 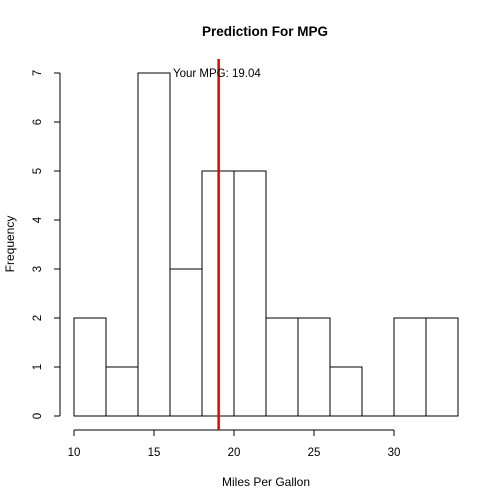 What do you see at coordinates (38, 416) in the screenshot?
I see `y-tick-label: 0` at bounding box center [38, 416].